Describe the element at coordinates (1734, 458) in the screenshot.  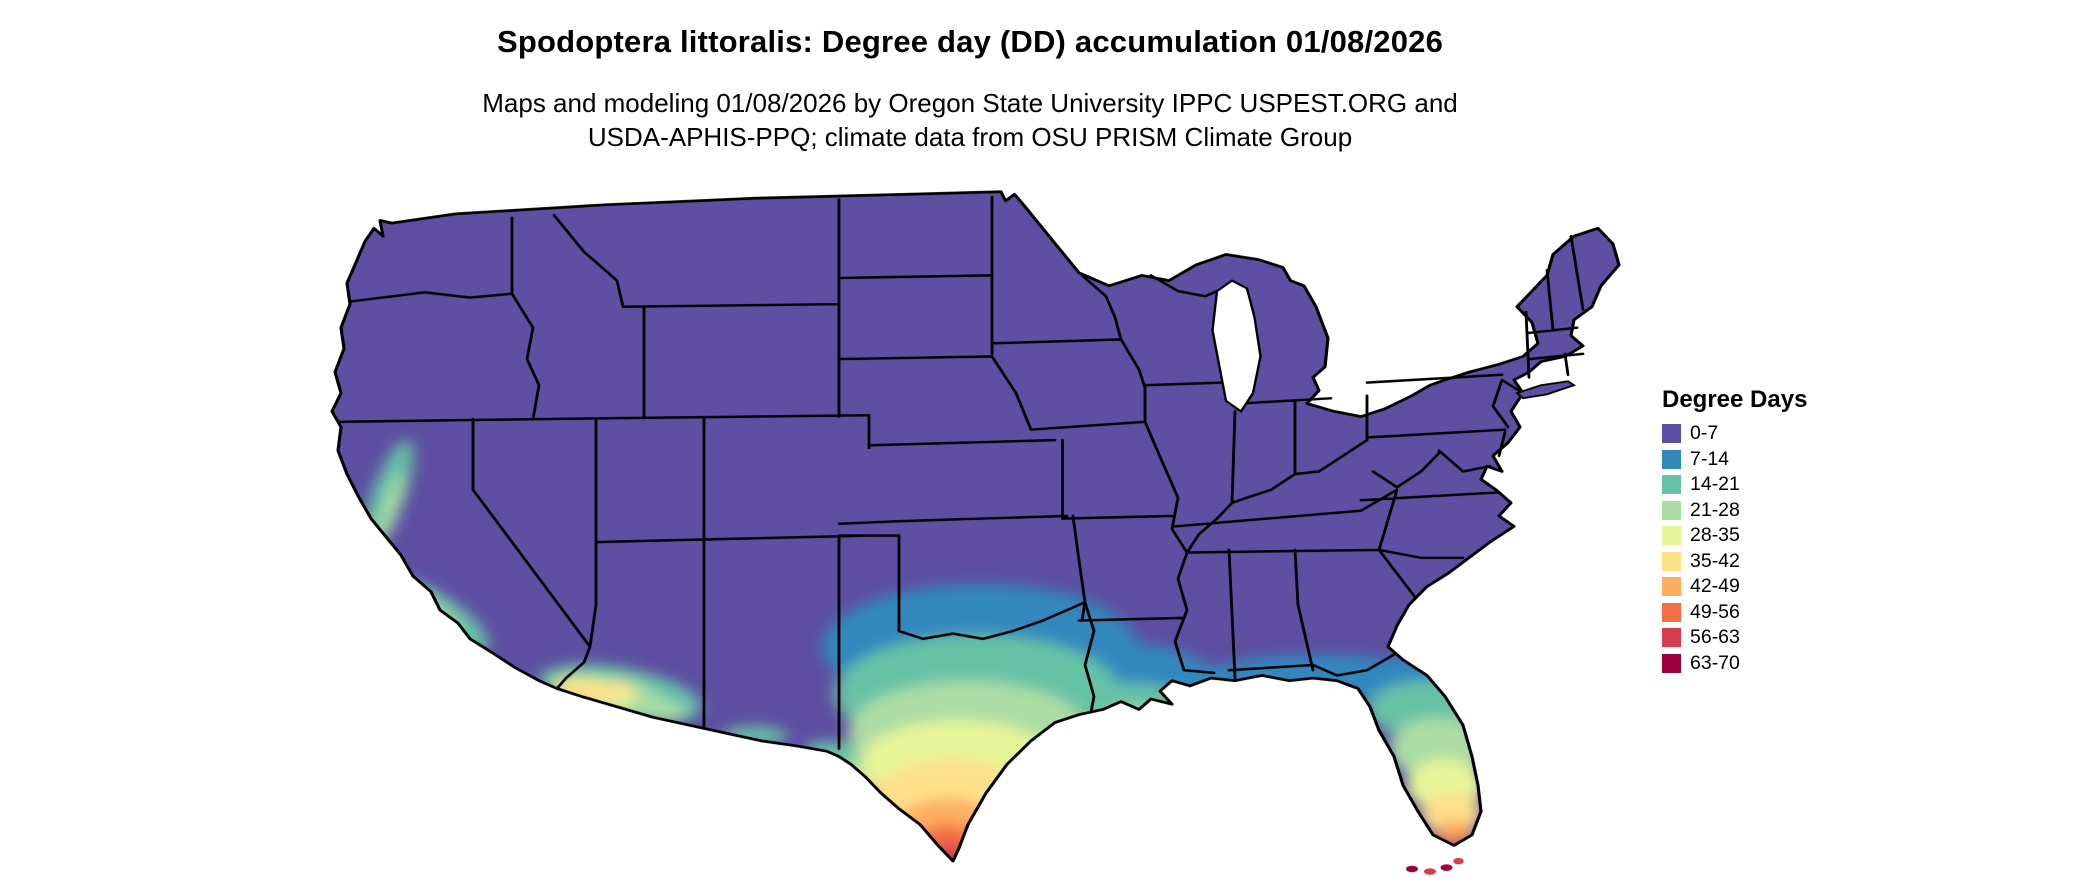
I see `legend-item: 7-14` at that location.